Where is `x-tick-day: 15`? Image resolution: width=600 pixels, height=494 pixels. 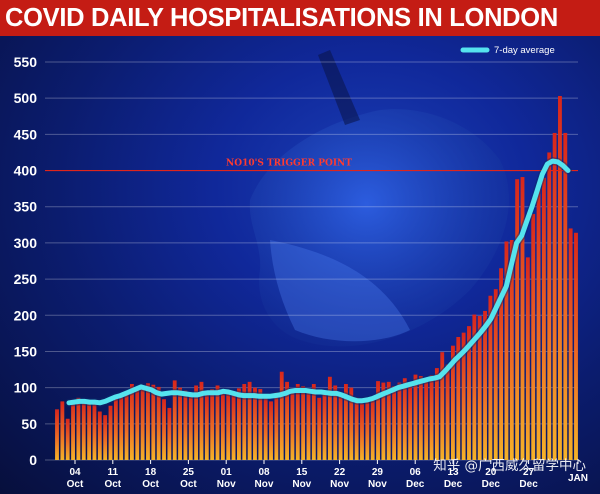 x-tick-day: 15 is located at coordinates (302, 472).